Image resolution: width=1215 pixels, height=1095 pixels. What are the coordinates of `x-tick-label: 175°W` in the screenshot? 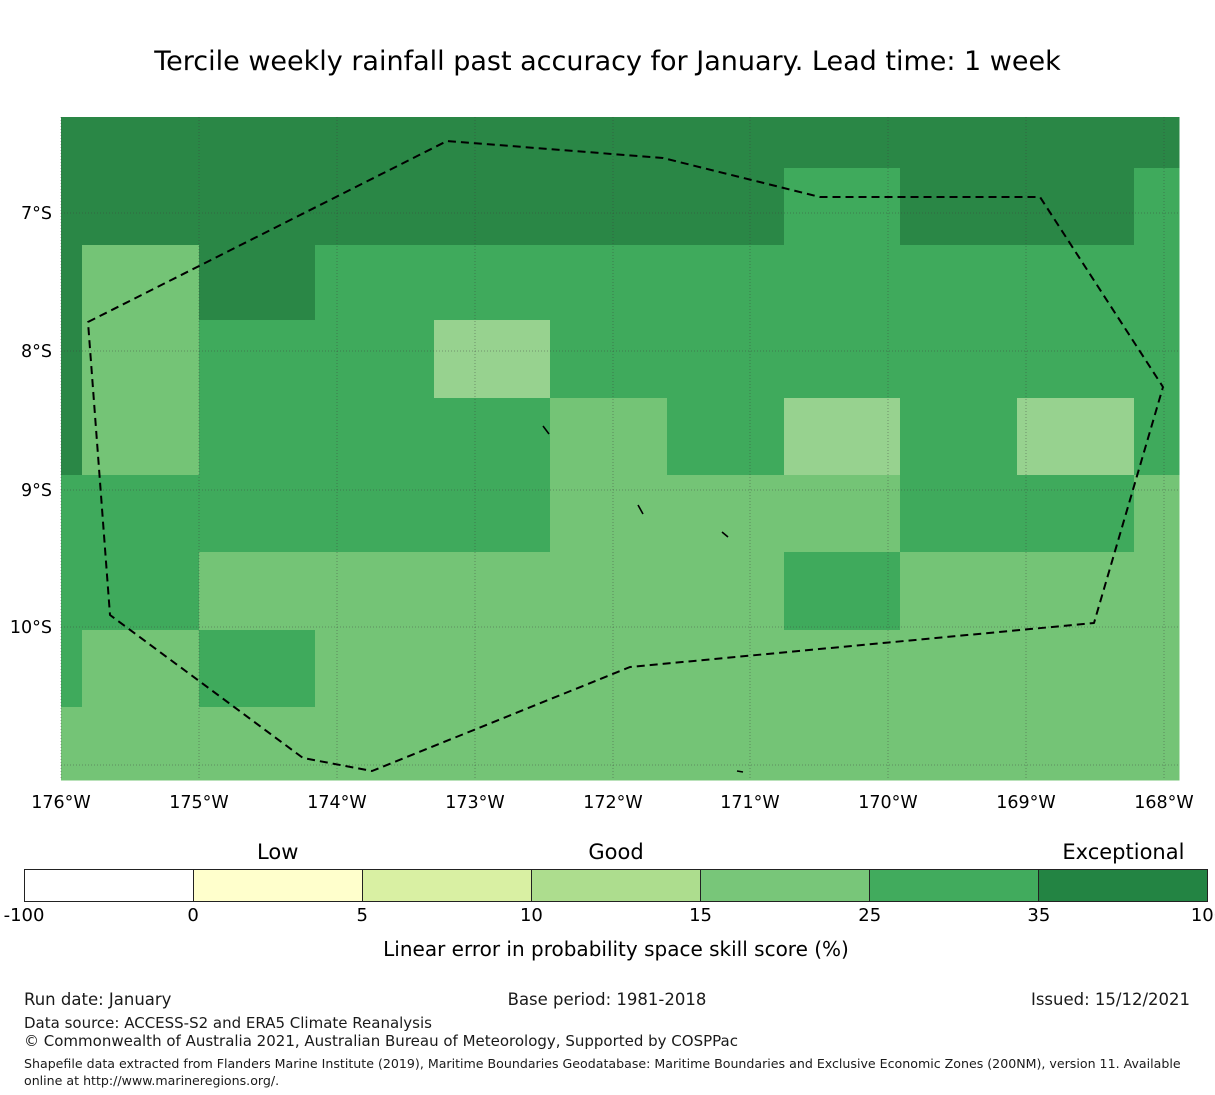 It's located at (198, 803).